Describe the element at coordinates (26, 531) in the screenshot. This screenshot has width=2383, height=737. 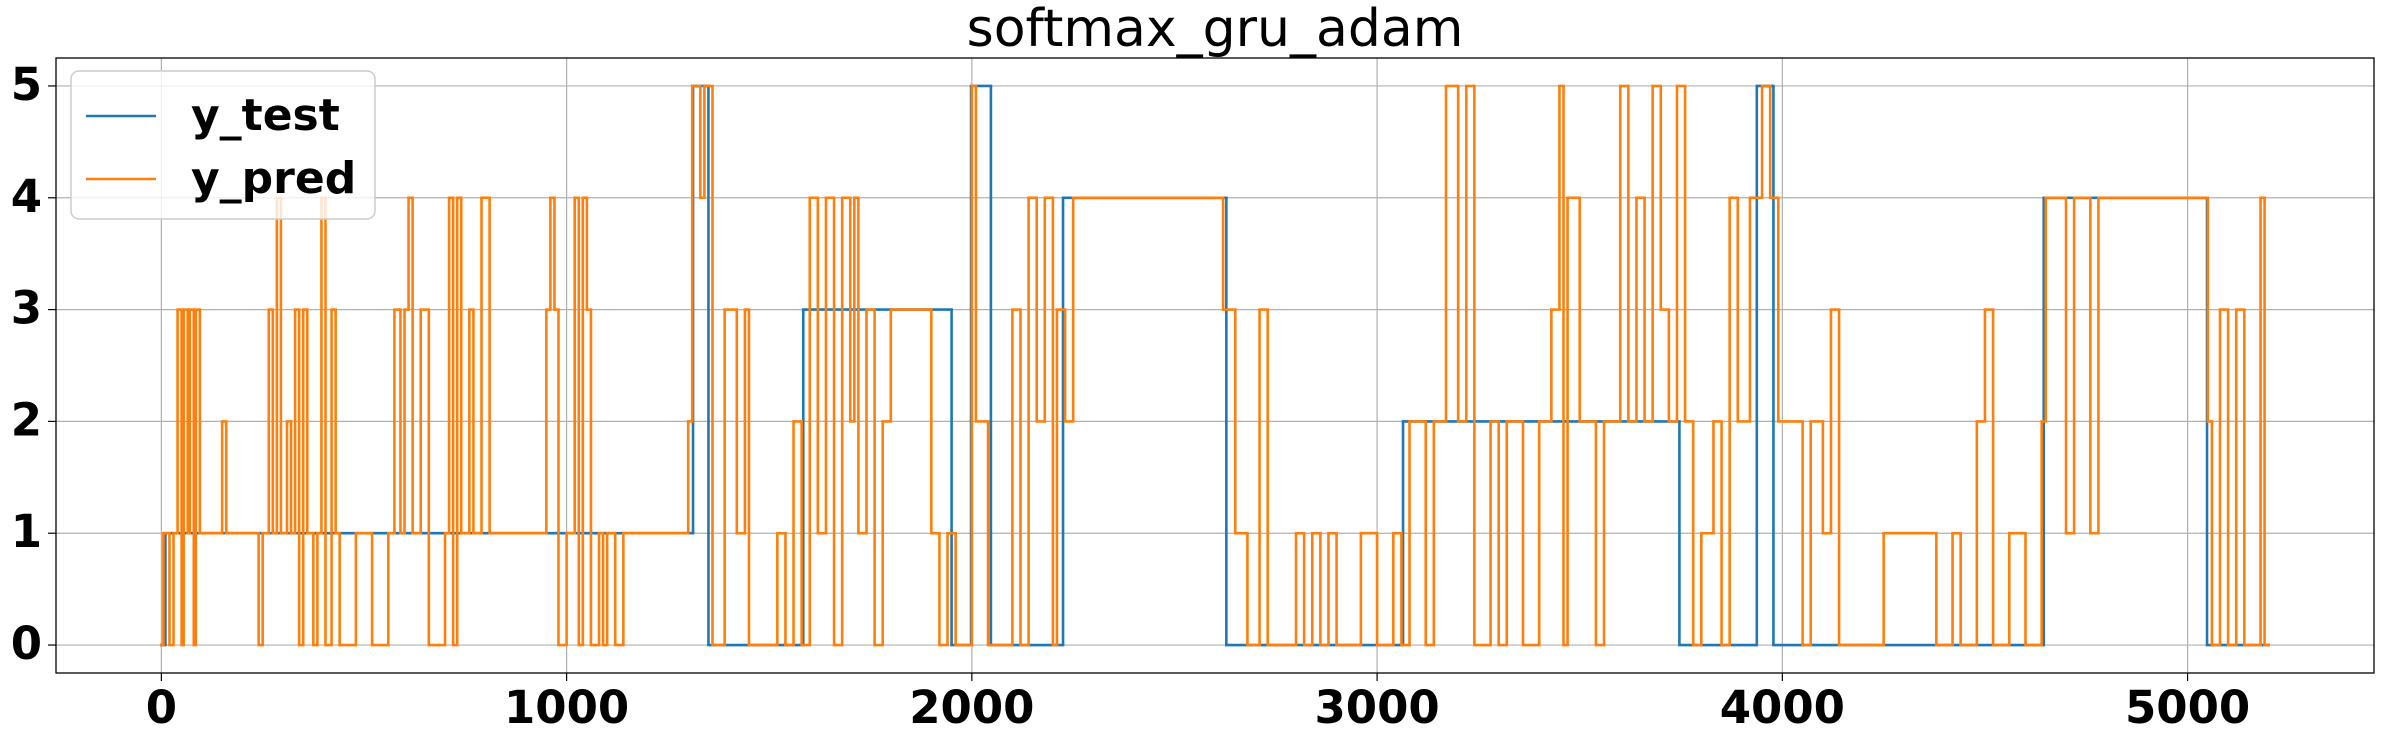
I see `y-tick-label: 1` at that location.